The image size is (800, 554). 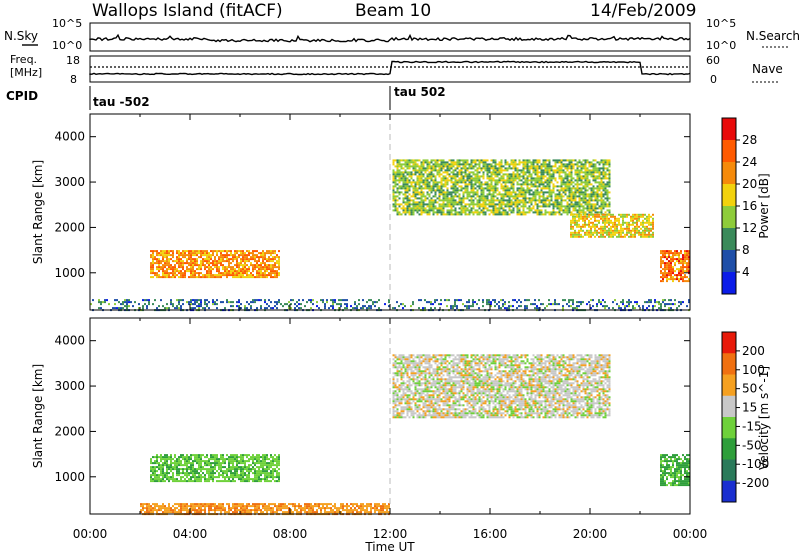 What do you see at coordinates (749, 184) in the screenshot?
I see `power-cbar-tick-label-4: 20` at bounding box center [749, 184].